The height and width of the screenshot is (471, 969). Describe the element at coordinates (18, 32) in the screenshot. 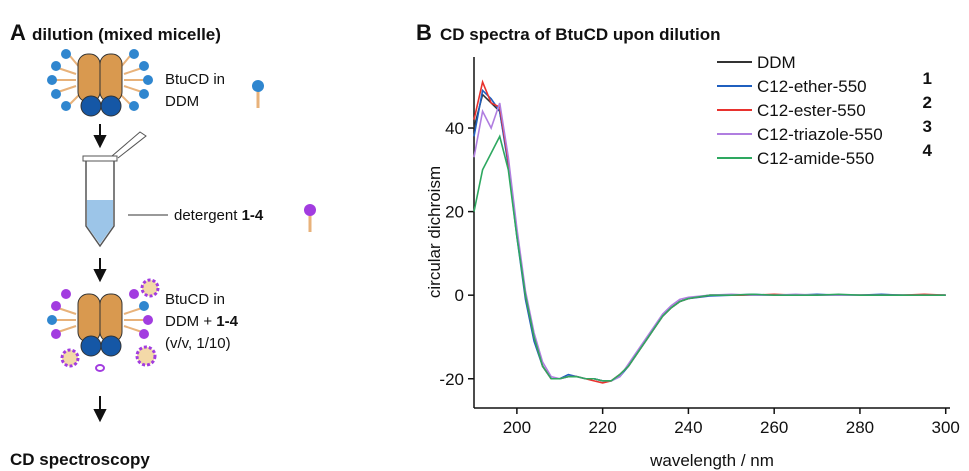

I see `panel-label: A` at that location.